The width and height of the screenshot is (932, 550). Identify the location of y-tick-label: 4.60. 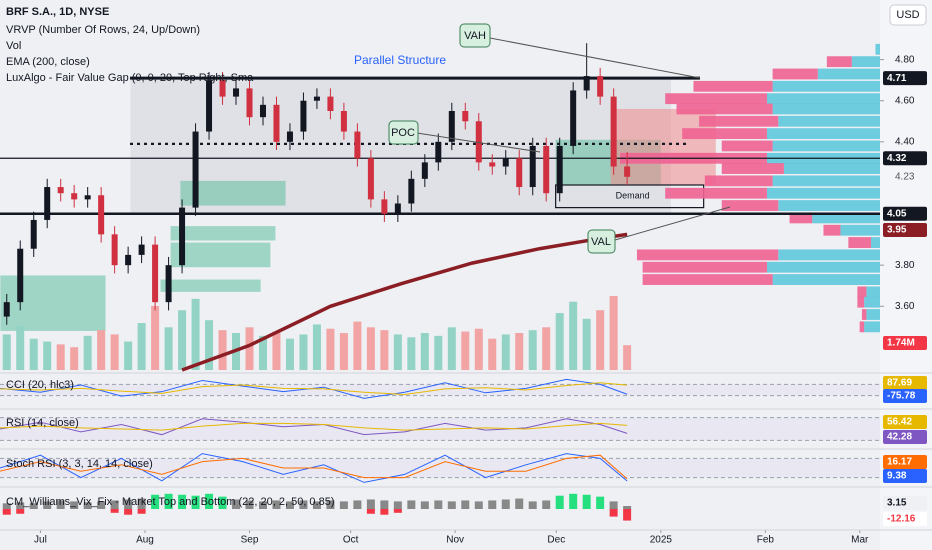
(905, 100).